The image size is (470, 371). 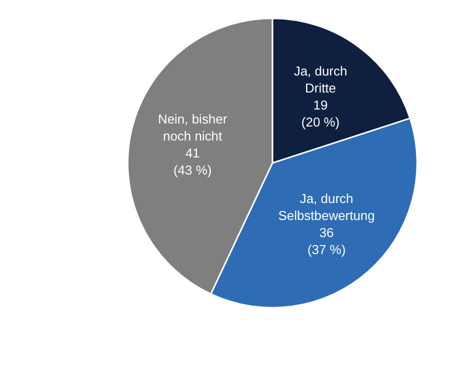 What do you see at coordinates (193, 128) in the screenshot?
I see `slice-label: Nein, bisher noch nicht` at bounding box center [193, 128].